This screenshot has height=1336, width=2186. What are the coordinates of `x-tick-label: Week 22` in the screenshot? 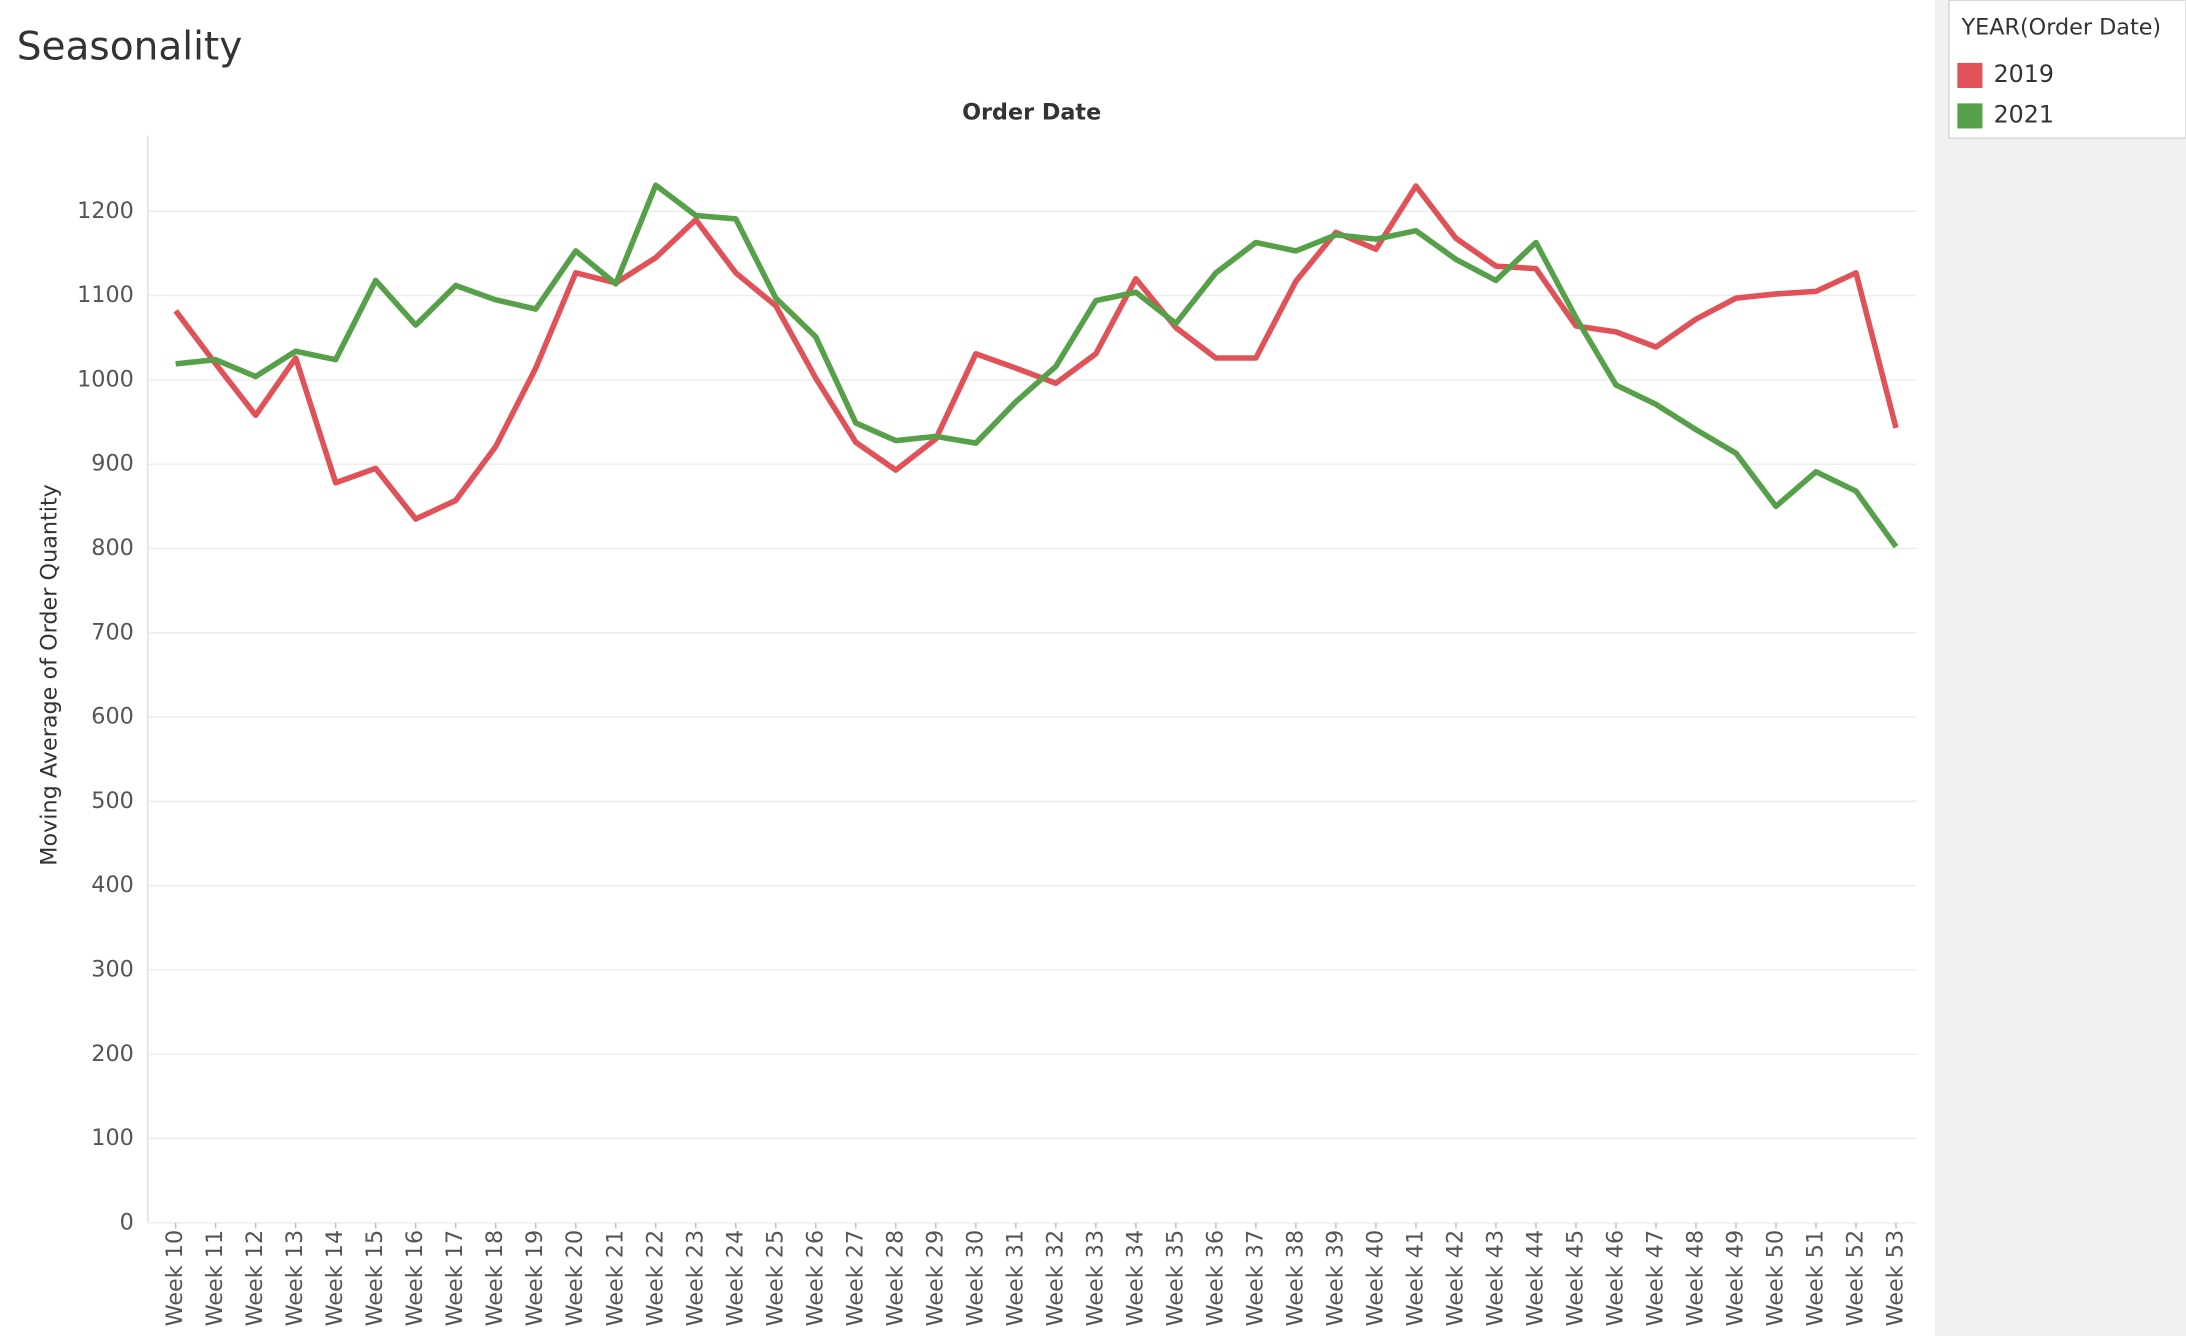 It's located at (655, 1278).